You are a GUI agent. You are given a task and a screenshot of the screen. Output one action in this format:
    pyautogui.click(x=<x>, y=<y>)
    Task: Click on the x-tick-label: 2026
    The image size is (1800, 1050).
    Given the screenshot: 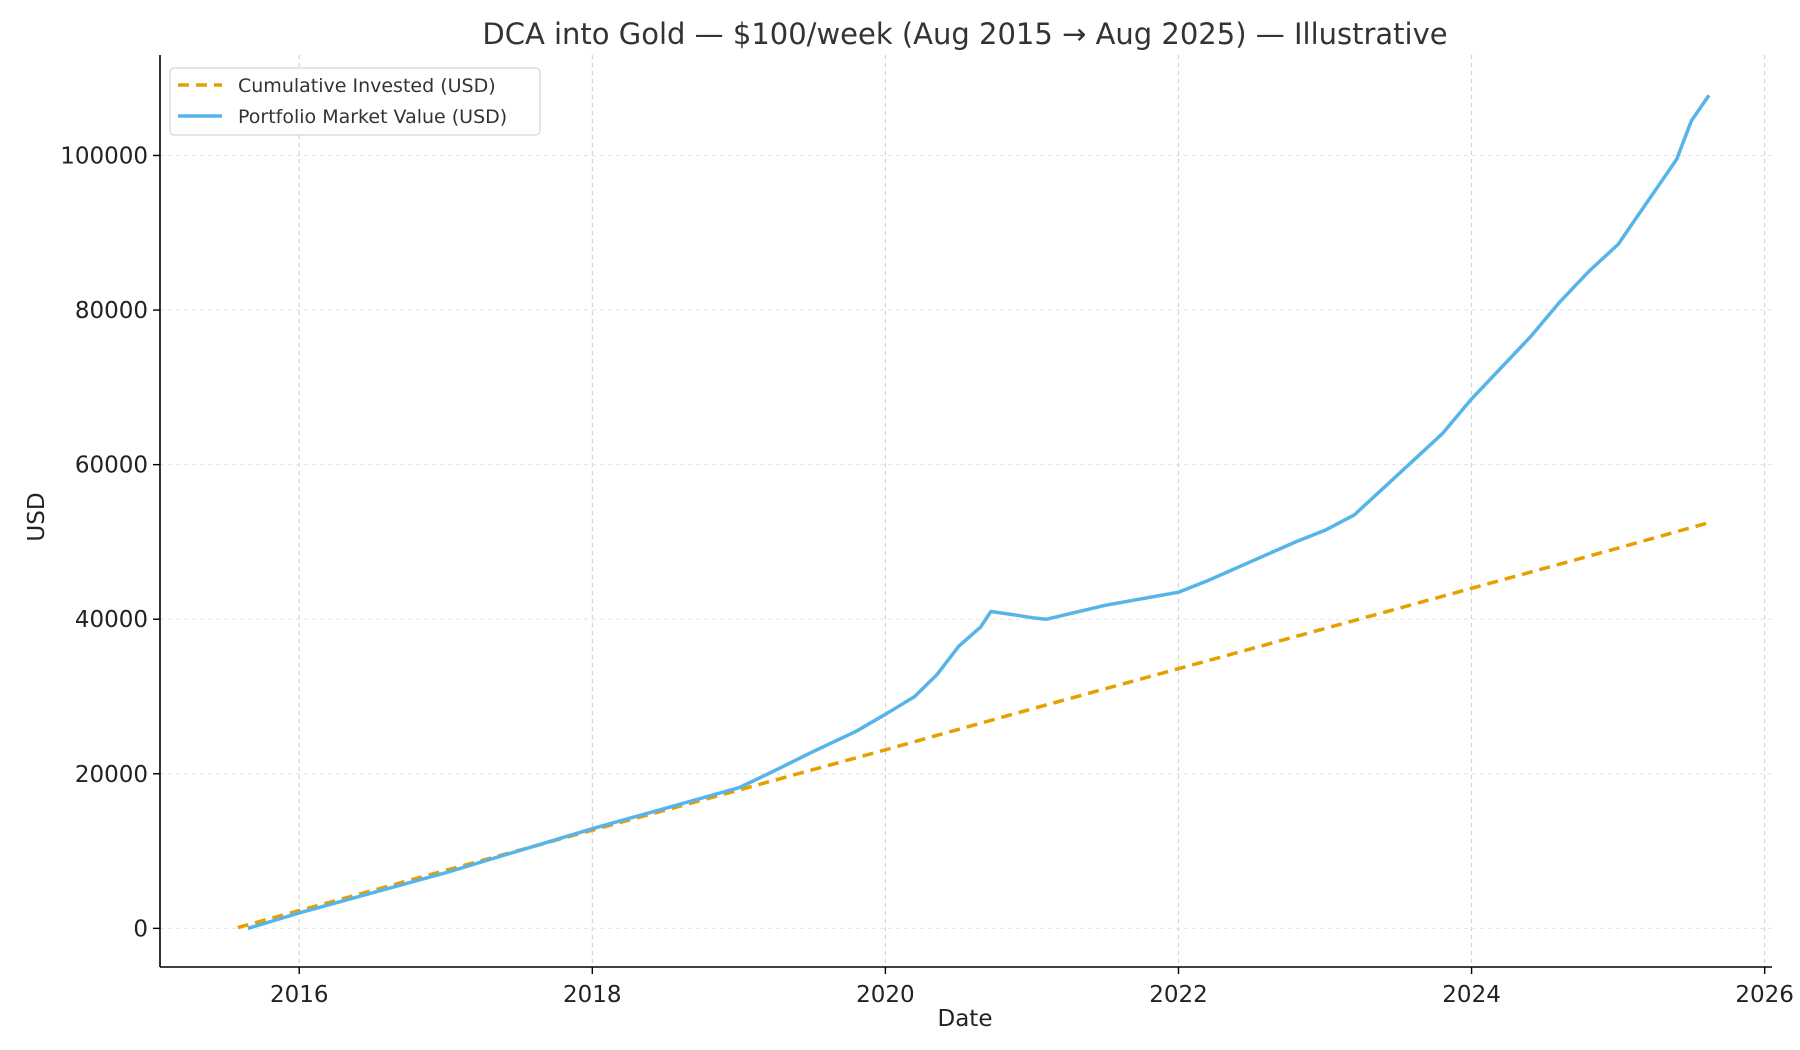 What is the action you would take?
    pyautogui.click(x=1764, y=995)
    